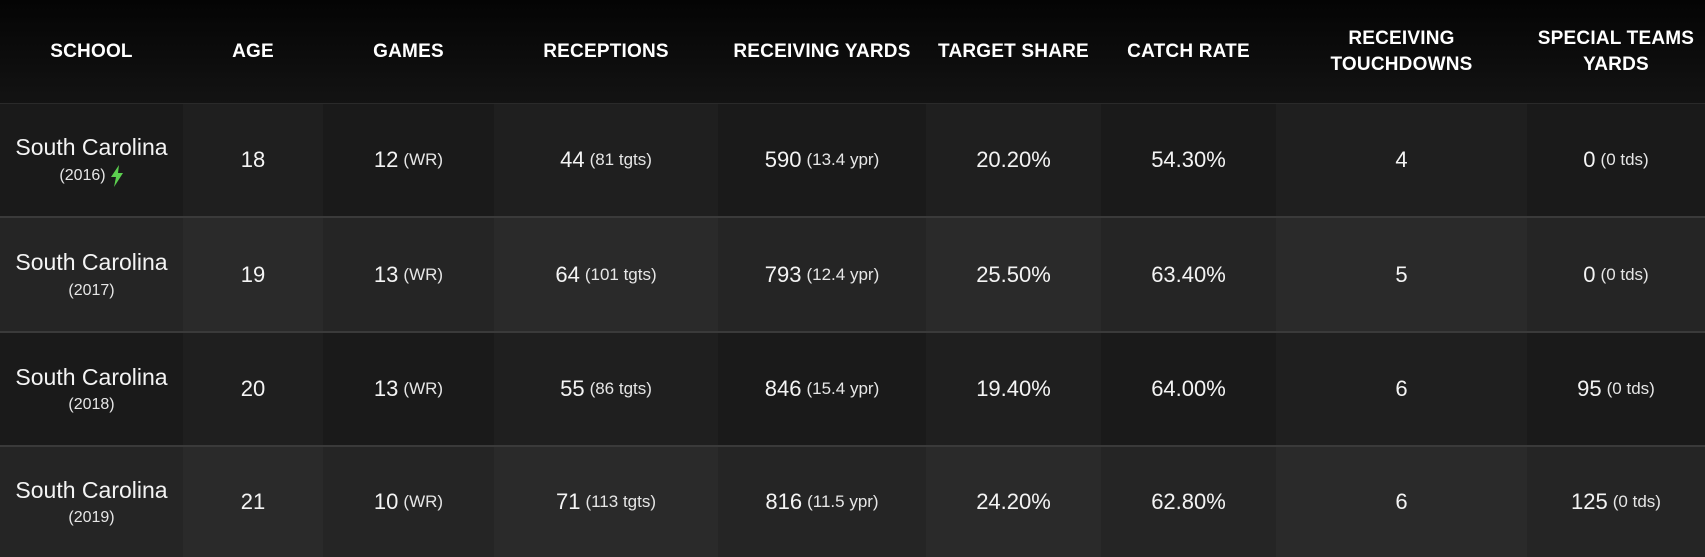 This screenshot has height=557, width=1705. Describe the element at coordinates (1589, 501) in the screenshot. I see `special-teams-yards-value-main: 125` at that location.